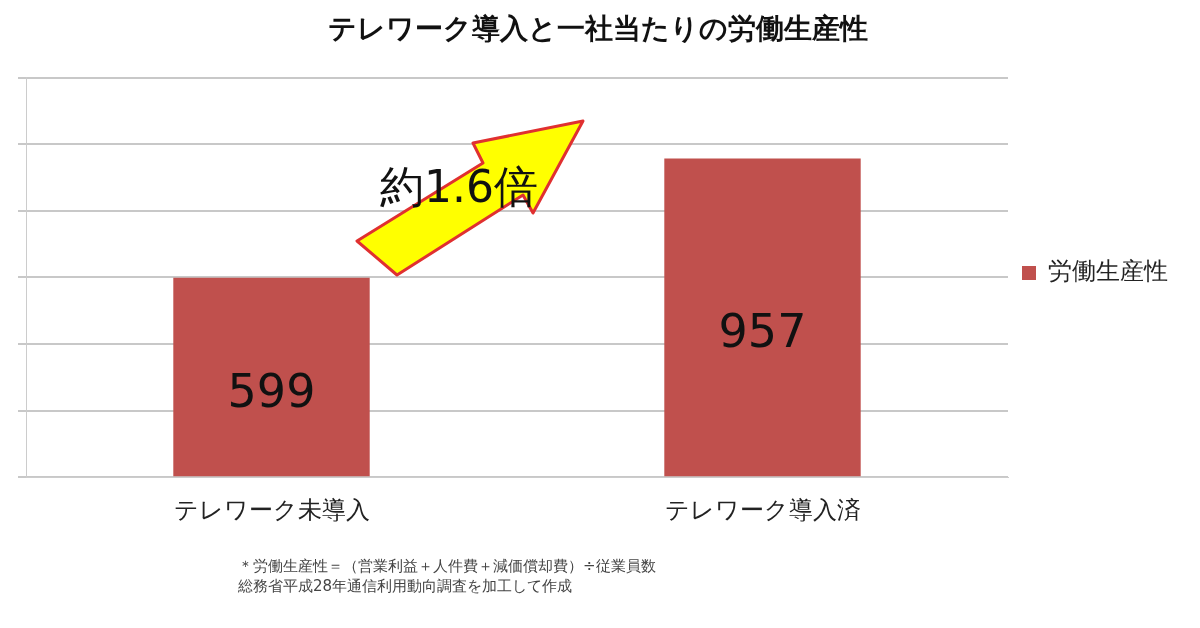 The width and height of the screenshot is (1200, 628). I want to click on text: ＊労働生産性＝（営業利益＋人件費＋減価償却費）÷従業員数, so click(447, 566).